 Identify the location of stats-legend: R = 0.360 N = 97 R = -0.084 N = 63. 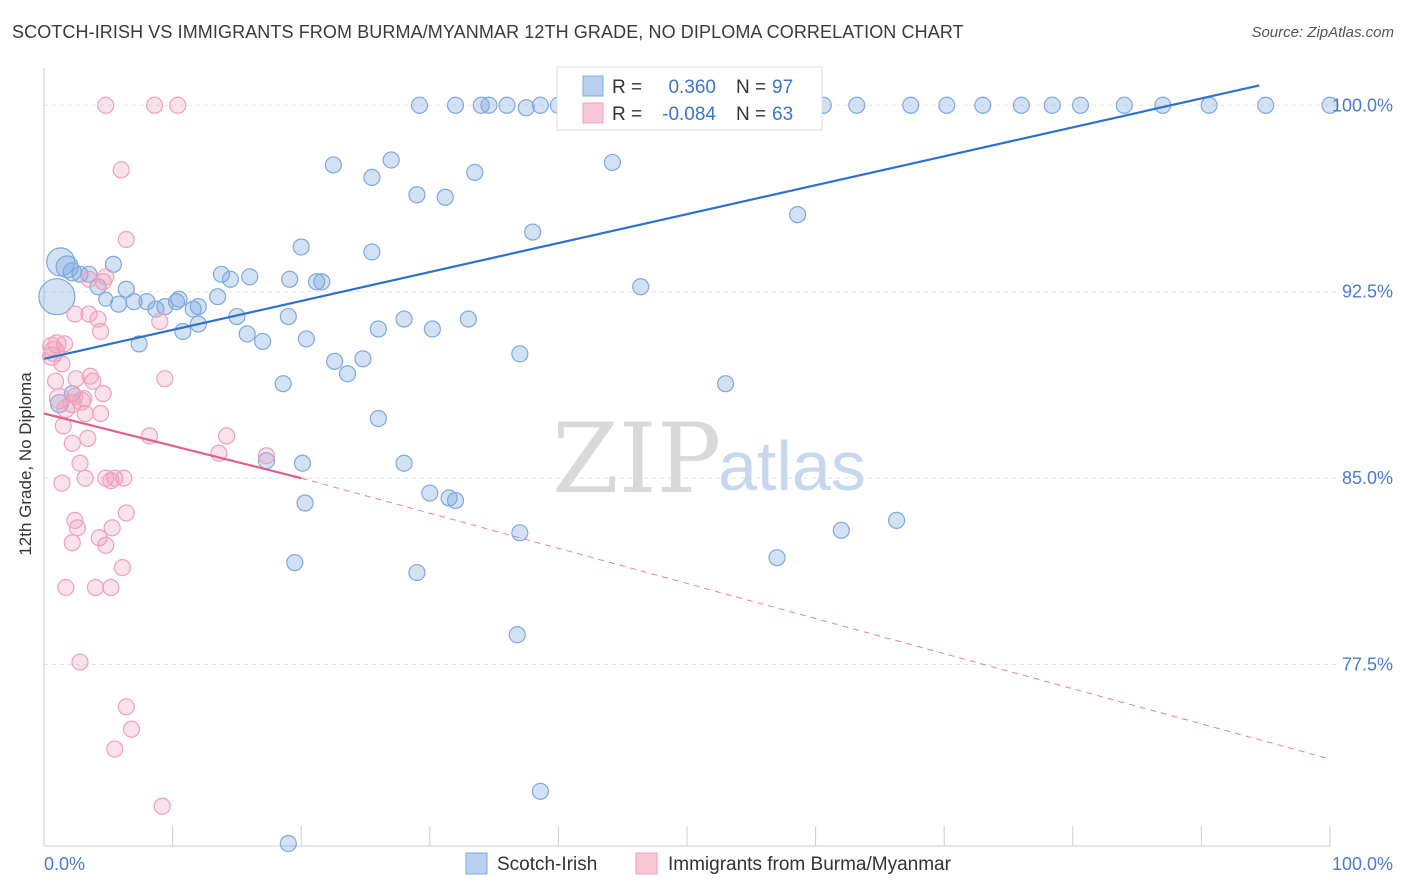
(689, 98).